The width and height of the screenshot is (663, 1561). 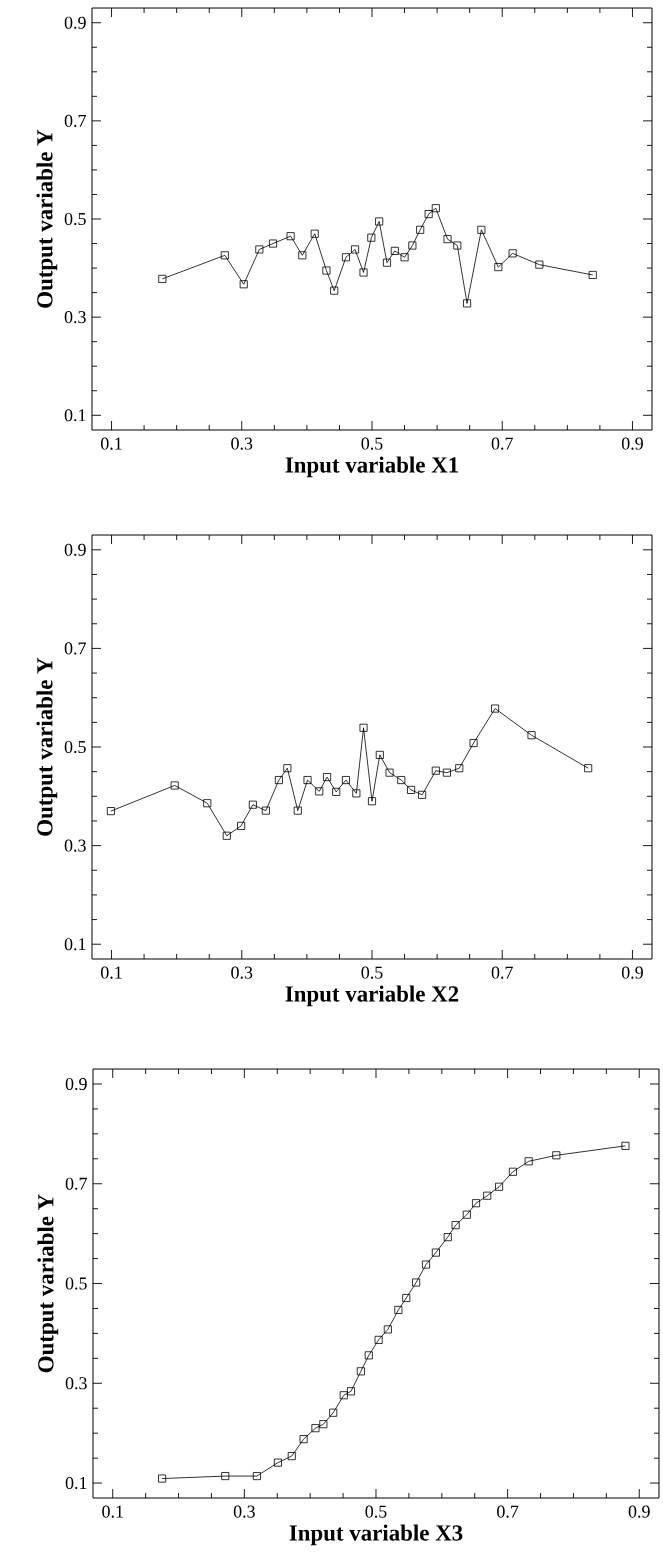 I want to click on x-tick-label: 0.7, so click(x=508, y=1511).